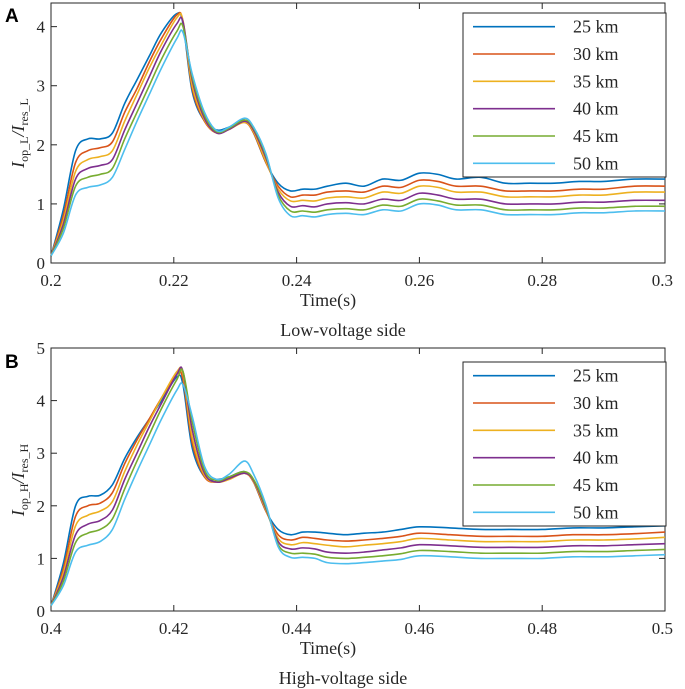 The width and height of the screenshot is (685, 689). Describe the element at coordinates (542, 628) in the screenshot. I see `x-tick-label: 0.48` at that location.